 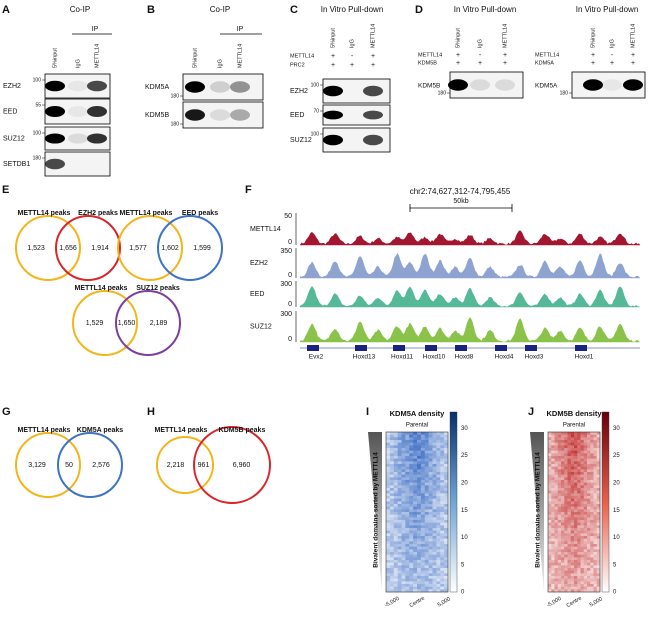 What do you see at coordinates (159, 323) in the screenshot?
I see `venn-count: 2,189` at bounding box center [159, 323].